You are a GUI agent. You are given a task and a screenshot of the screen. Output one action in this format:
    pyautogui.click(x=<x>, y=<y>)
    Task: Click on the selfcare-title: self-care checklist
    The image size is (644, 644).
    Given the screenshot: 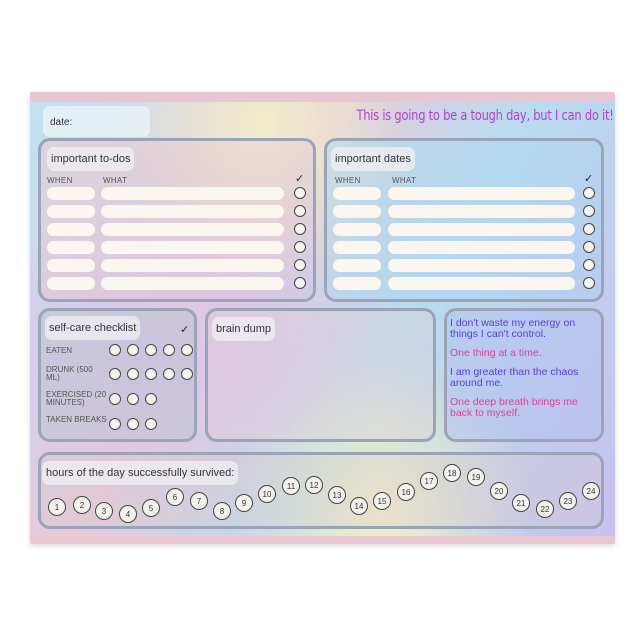 What is the action you would take?
    pyautogui.click(x=93, y=328)
    